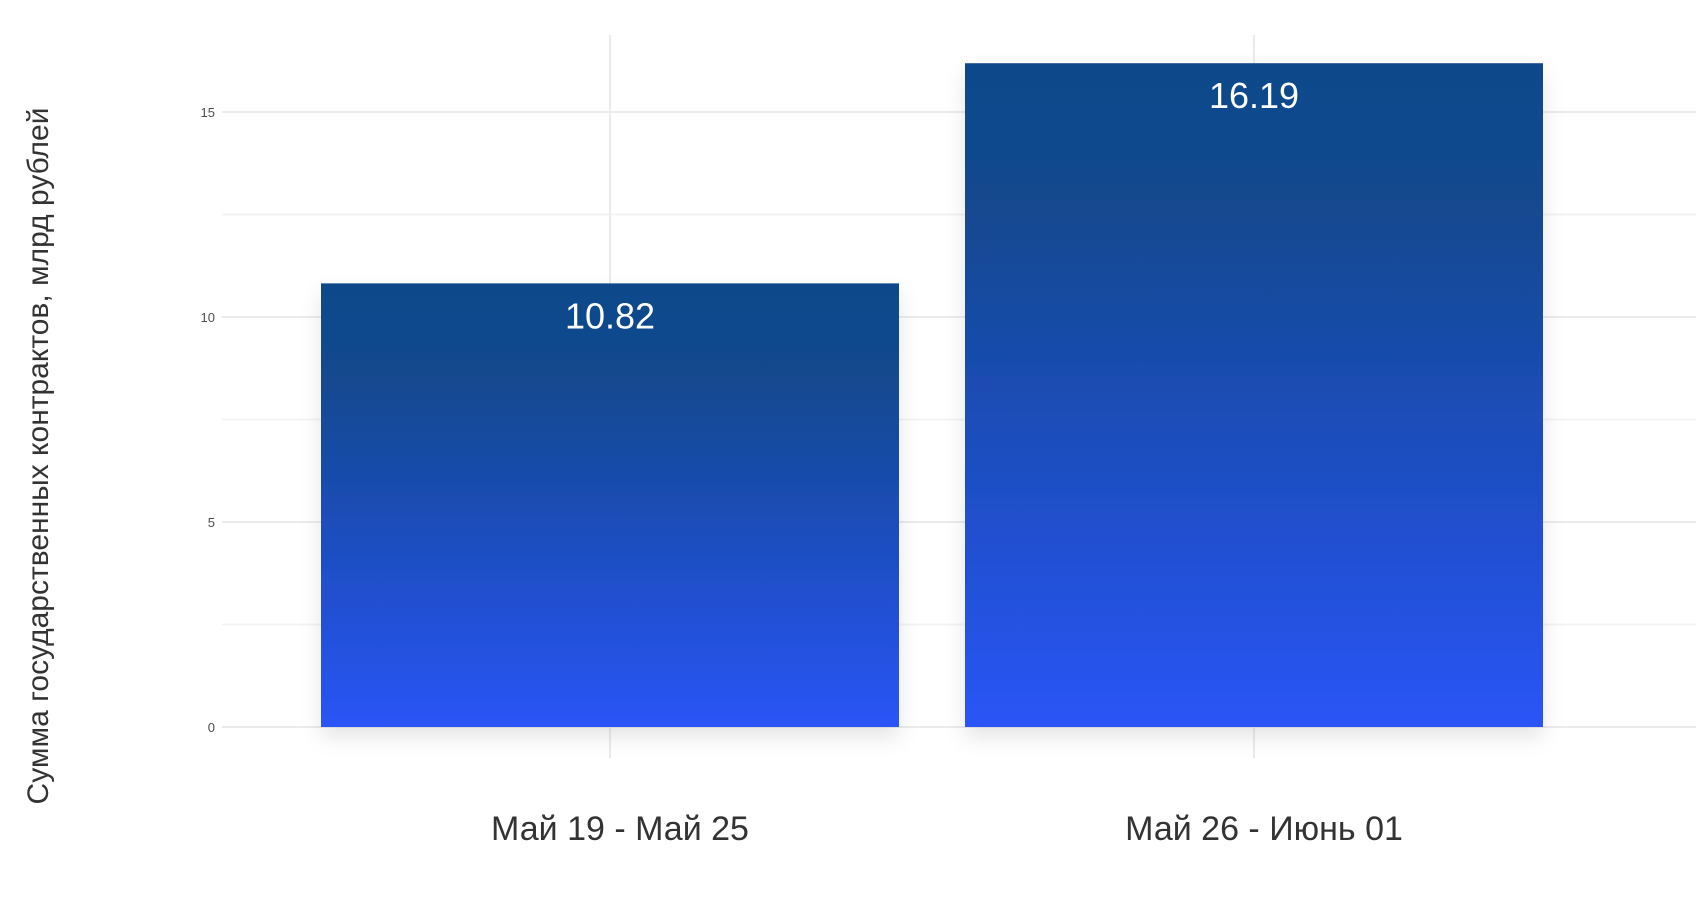 The image size is (1696, 915). What do you see at coordinates (208, 420) in the screenshot?
I see `y-axis: 0 5 10 15` at bounding box center [208, 420].